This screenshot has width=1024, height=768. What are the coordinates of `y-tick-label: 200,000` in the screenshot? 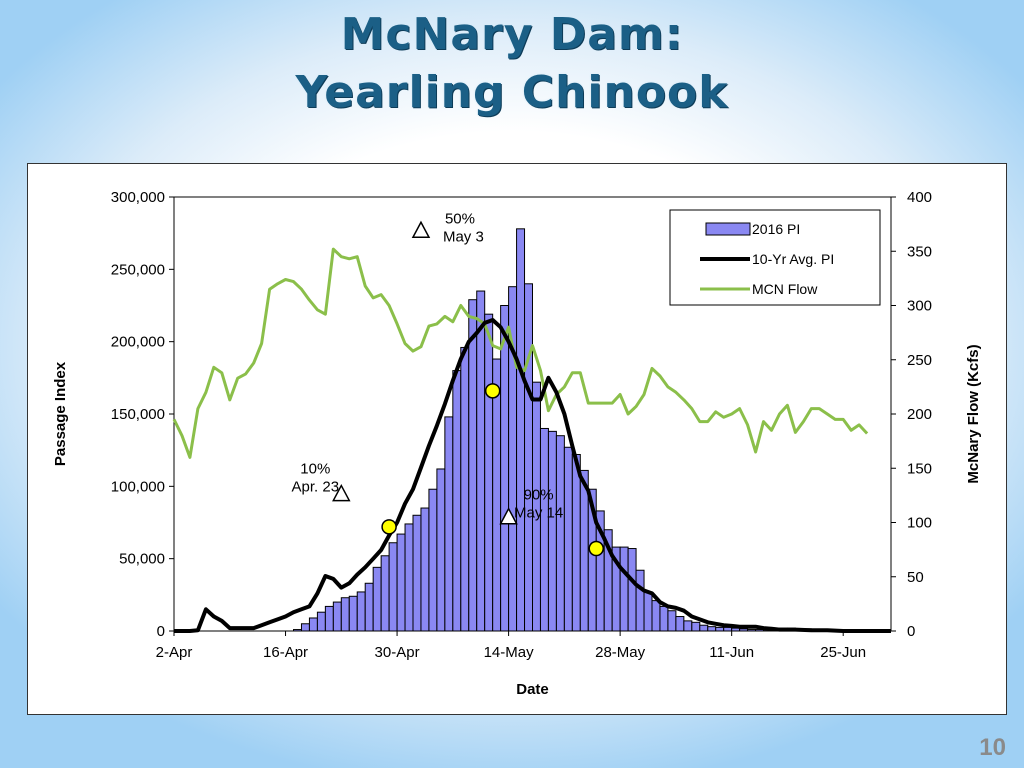 It's located at (138, 342).